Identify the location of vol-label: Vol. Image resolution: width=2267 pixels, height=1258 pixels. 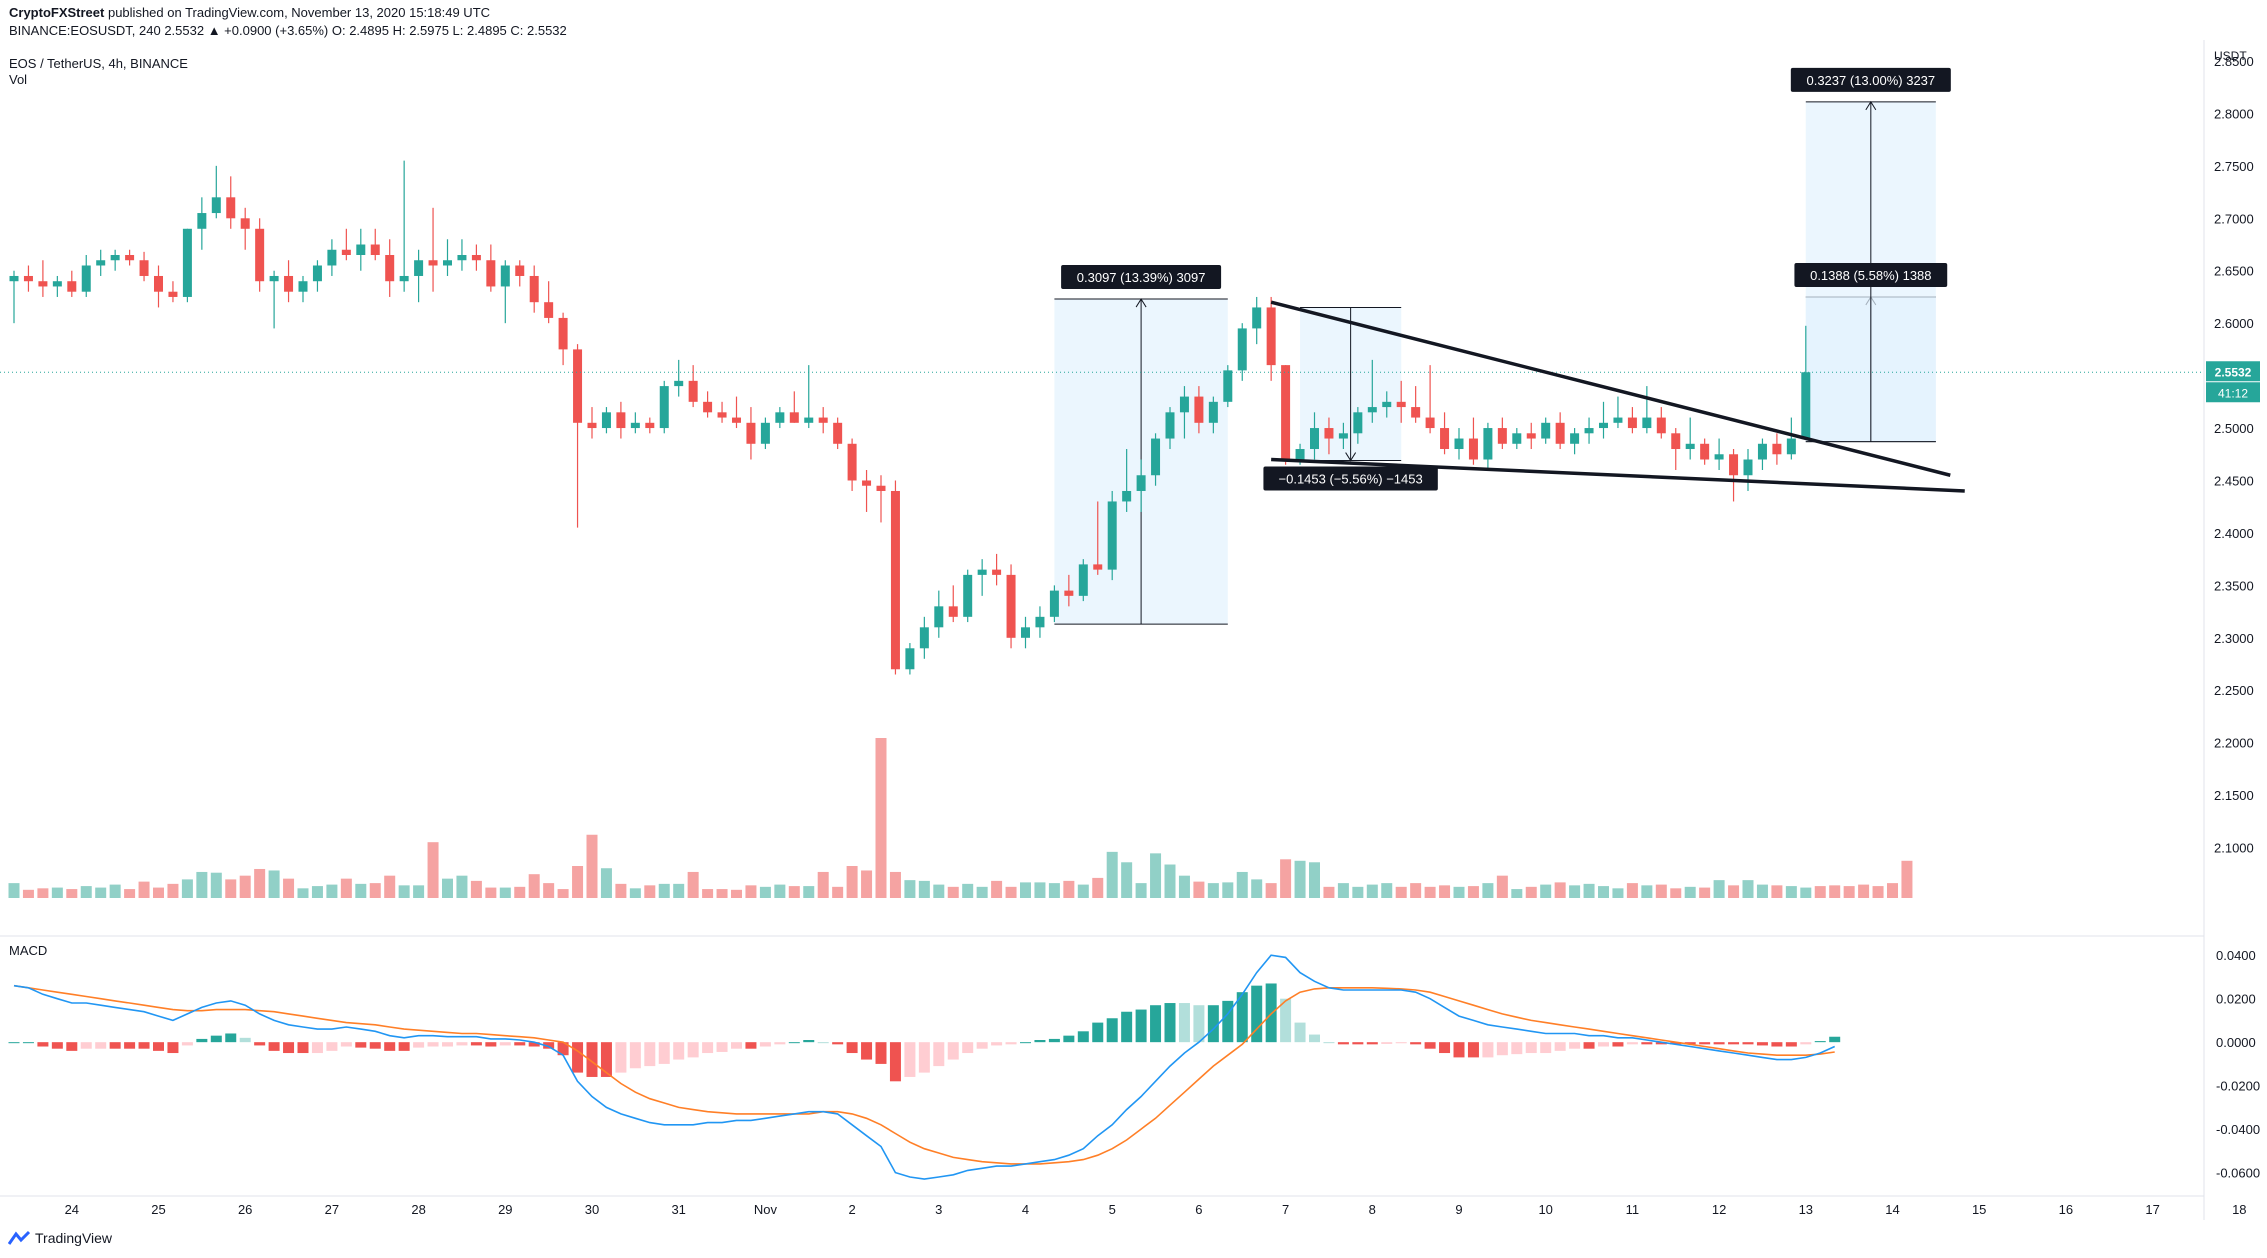
(18, 79).